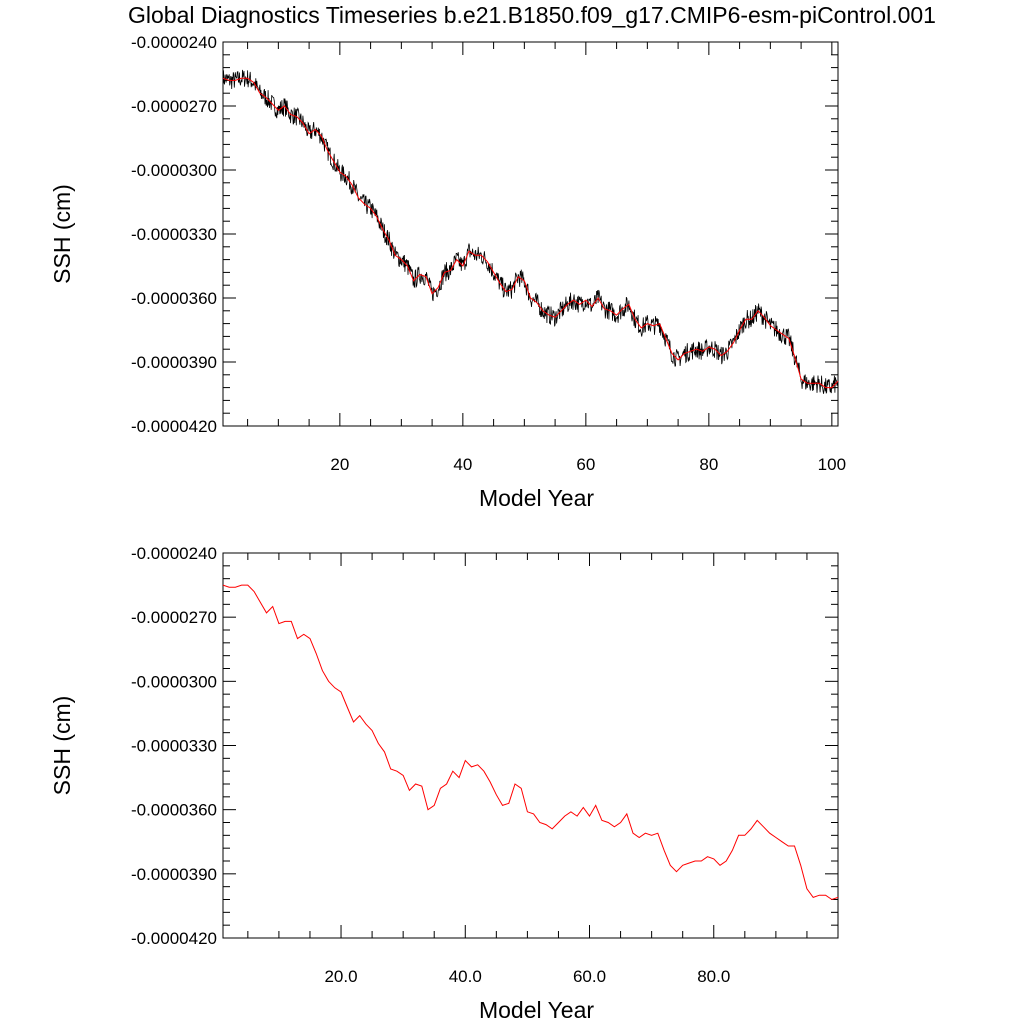 The width and height of the screenshot is (1024, 1024). I want to click on x-tick-label: 20.0, so click(340, 976).